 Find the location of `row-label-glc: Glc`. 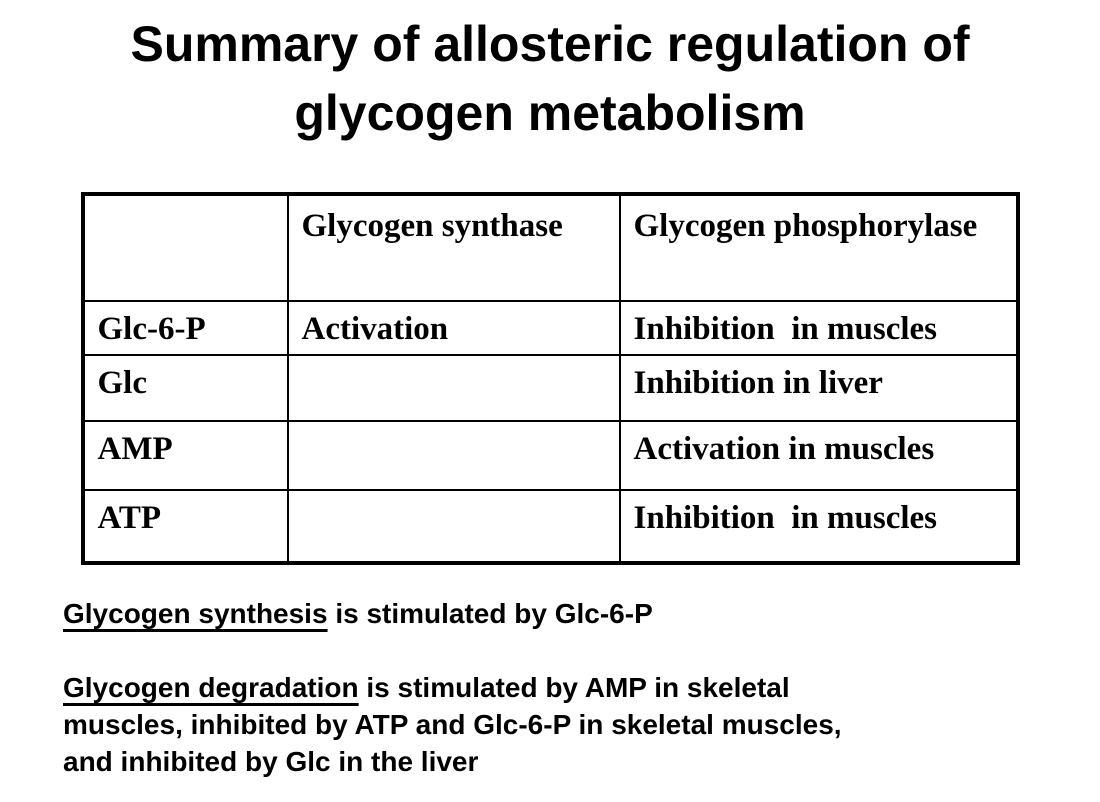

row-label-glc: Glc is located at coordinates (185, 388).